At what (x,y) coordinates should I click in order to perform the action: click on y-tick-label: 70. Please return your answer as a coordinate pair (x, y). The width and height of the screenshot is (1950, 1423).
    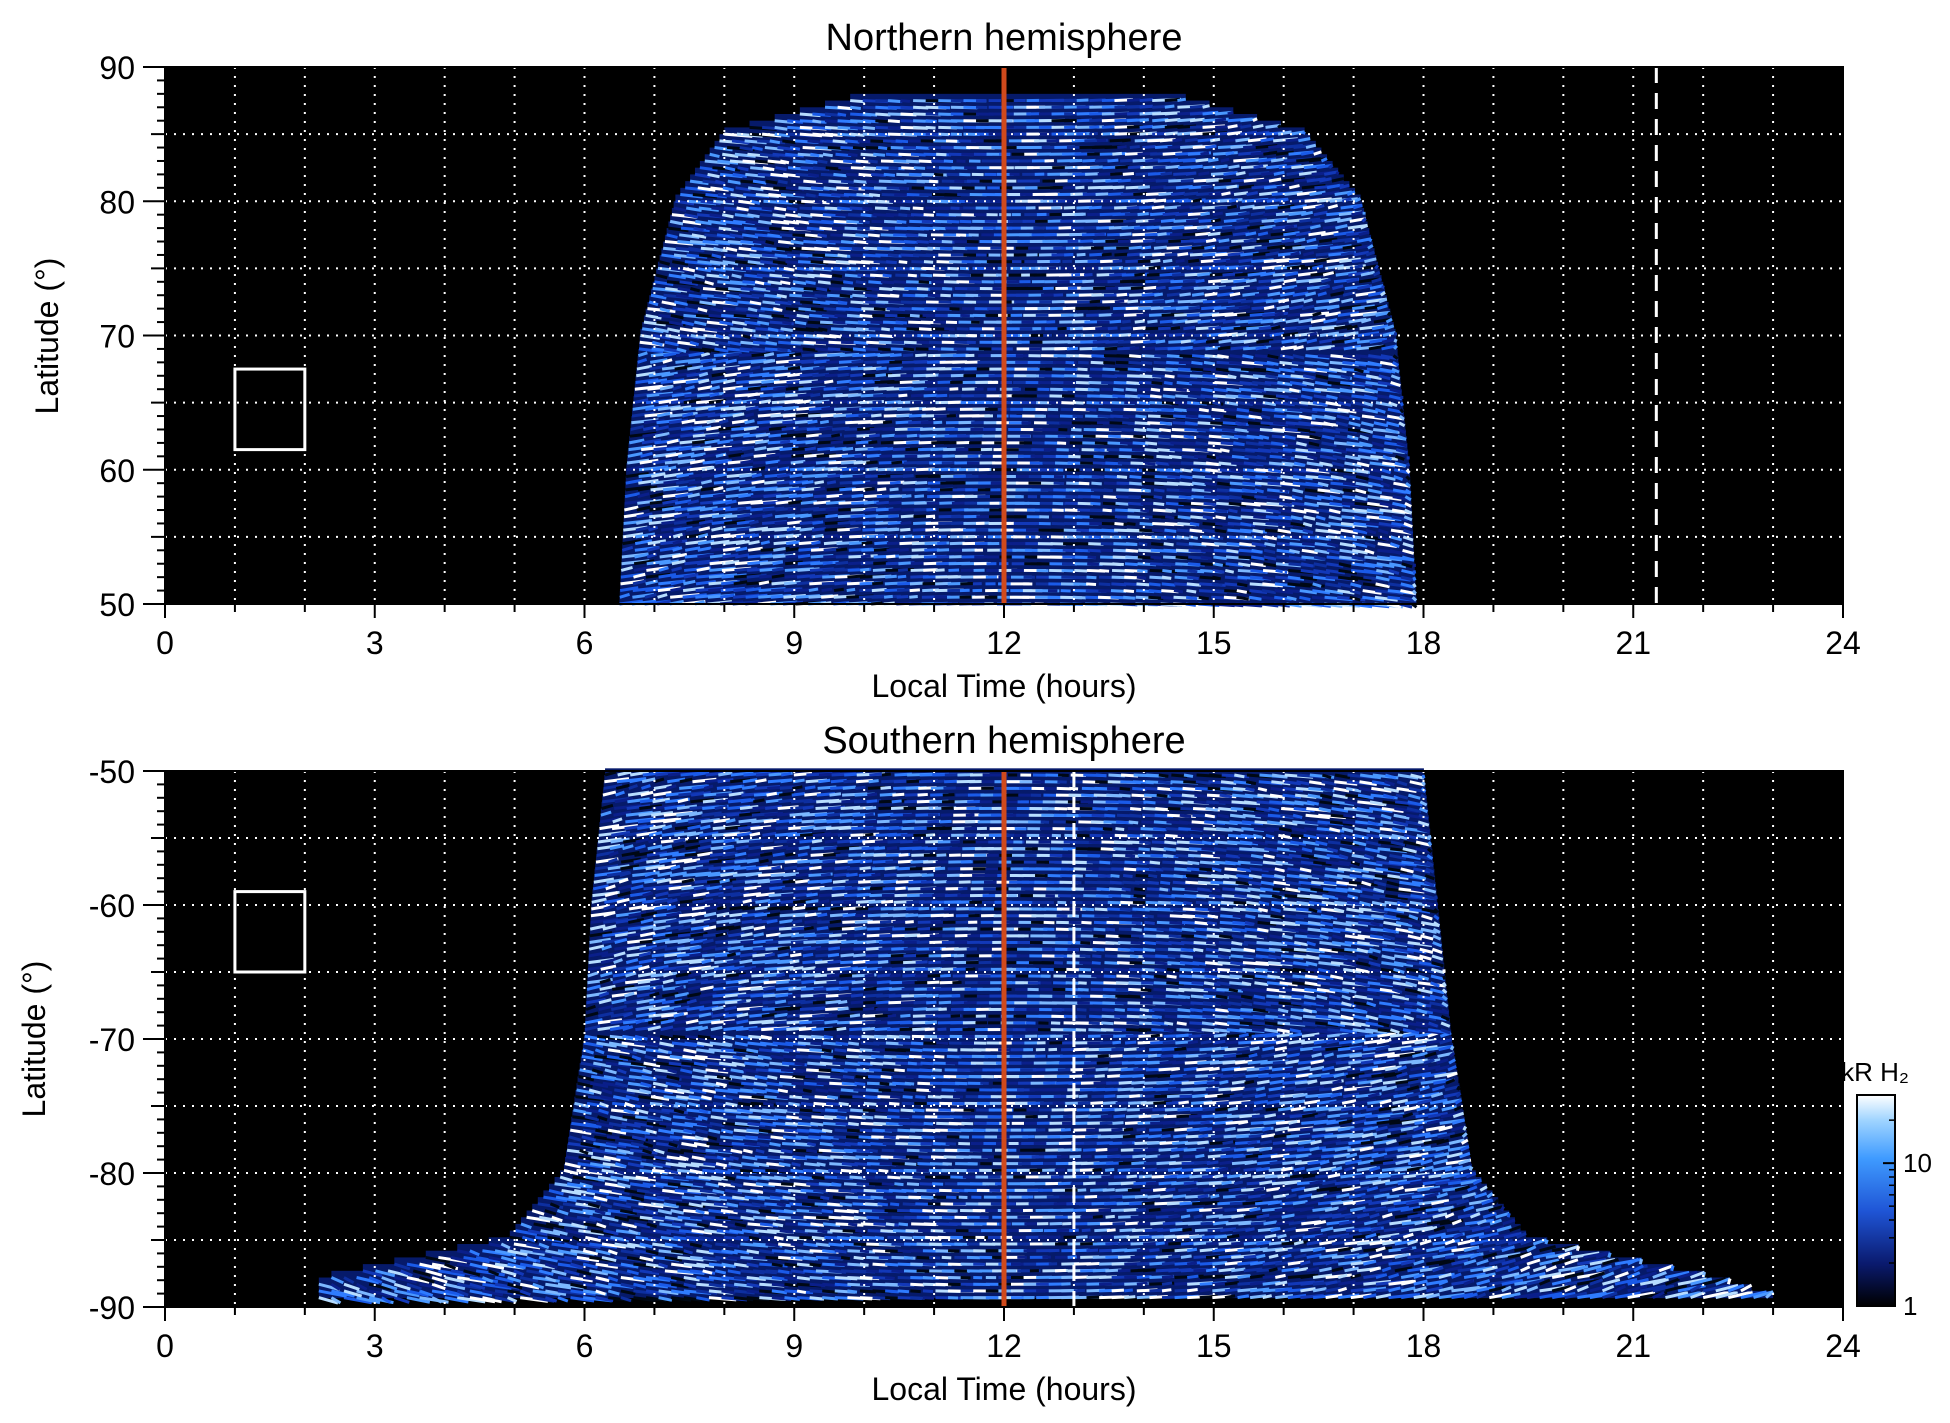
    Looking at the image, I should click on (117, 337).